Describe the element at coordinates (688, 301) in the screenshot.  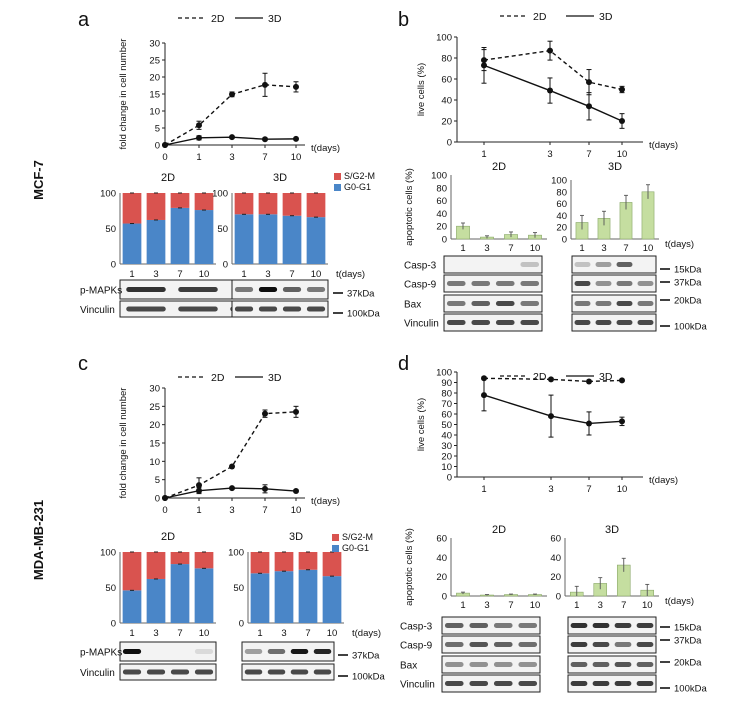
I see `kda-20-b: 20kDa` at that location.